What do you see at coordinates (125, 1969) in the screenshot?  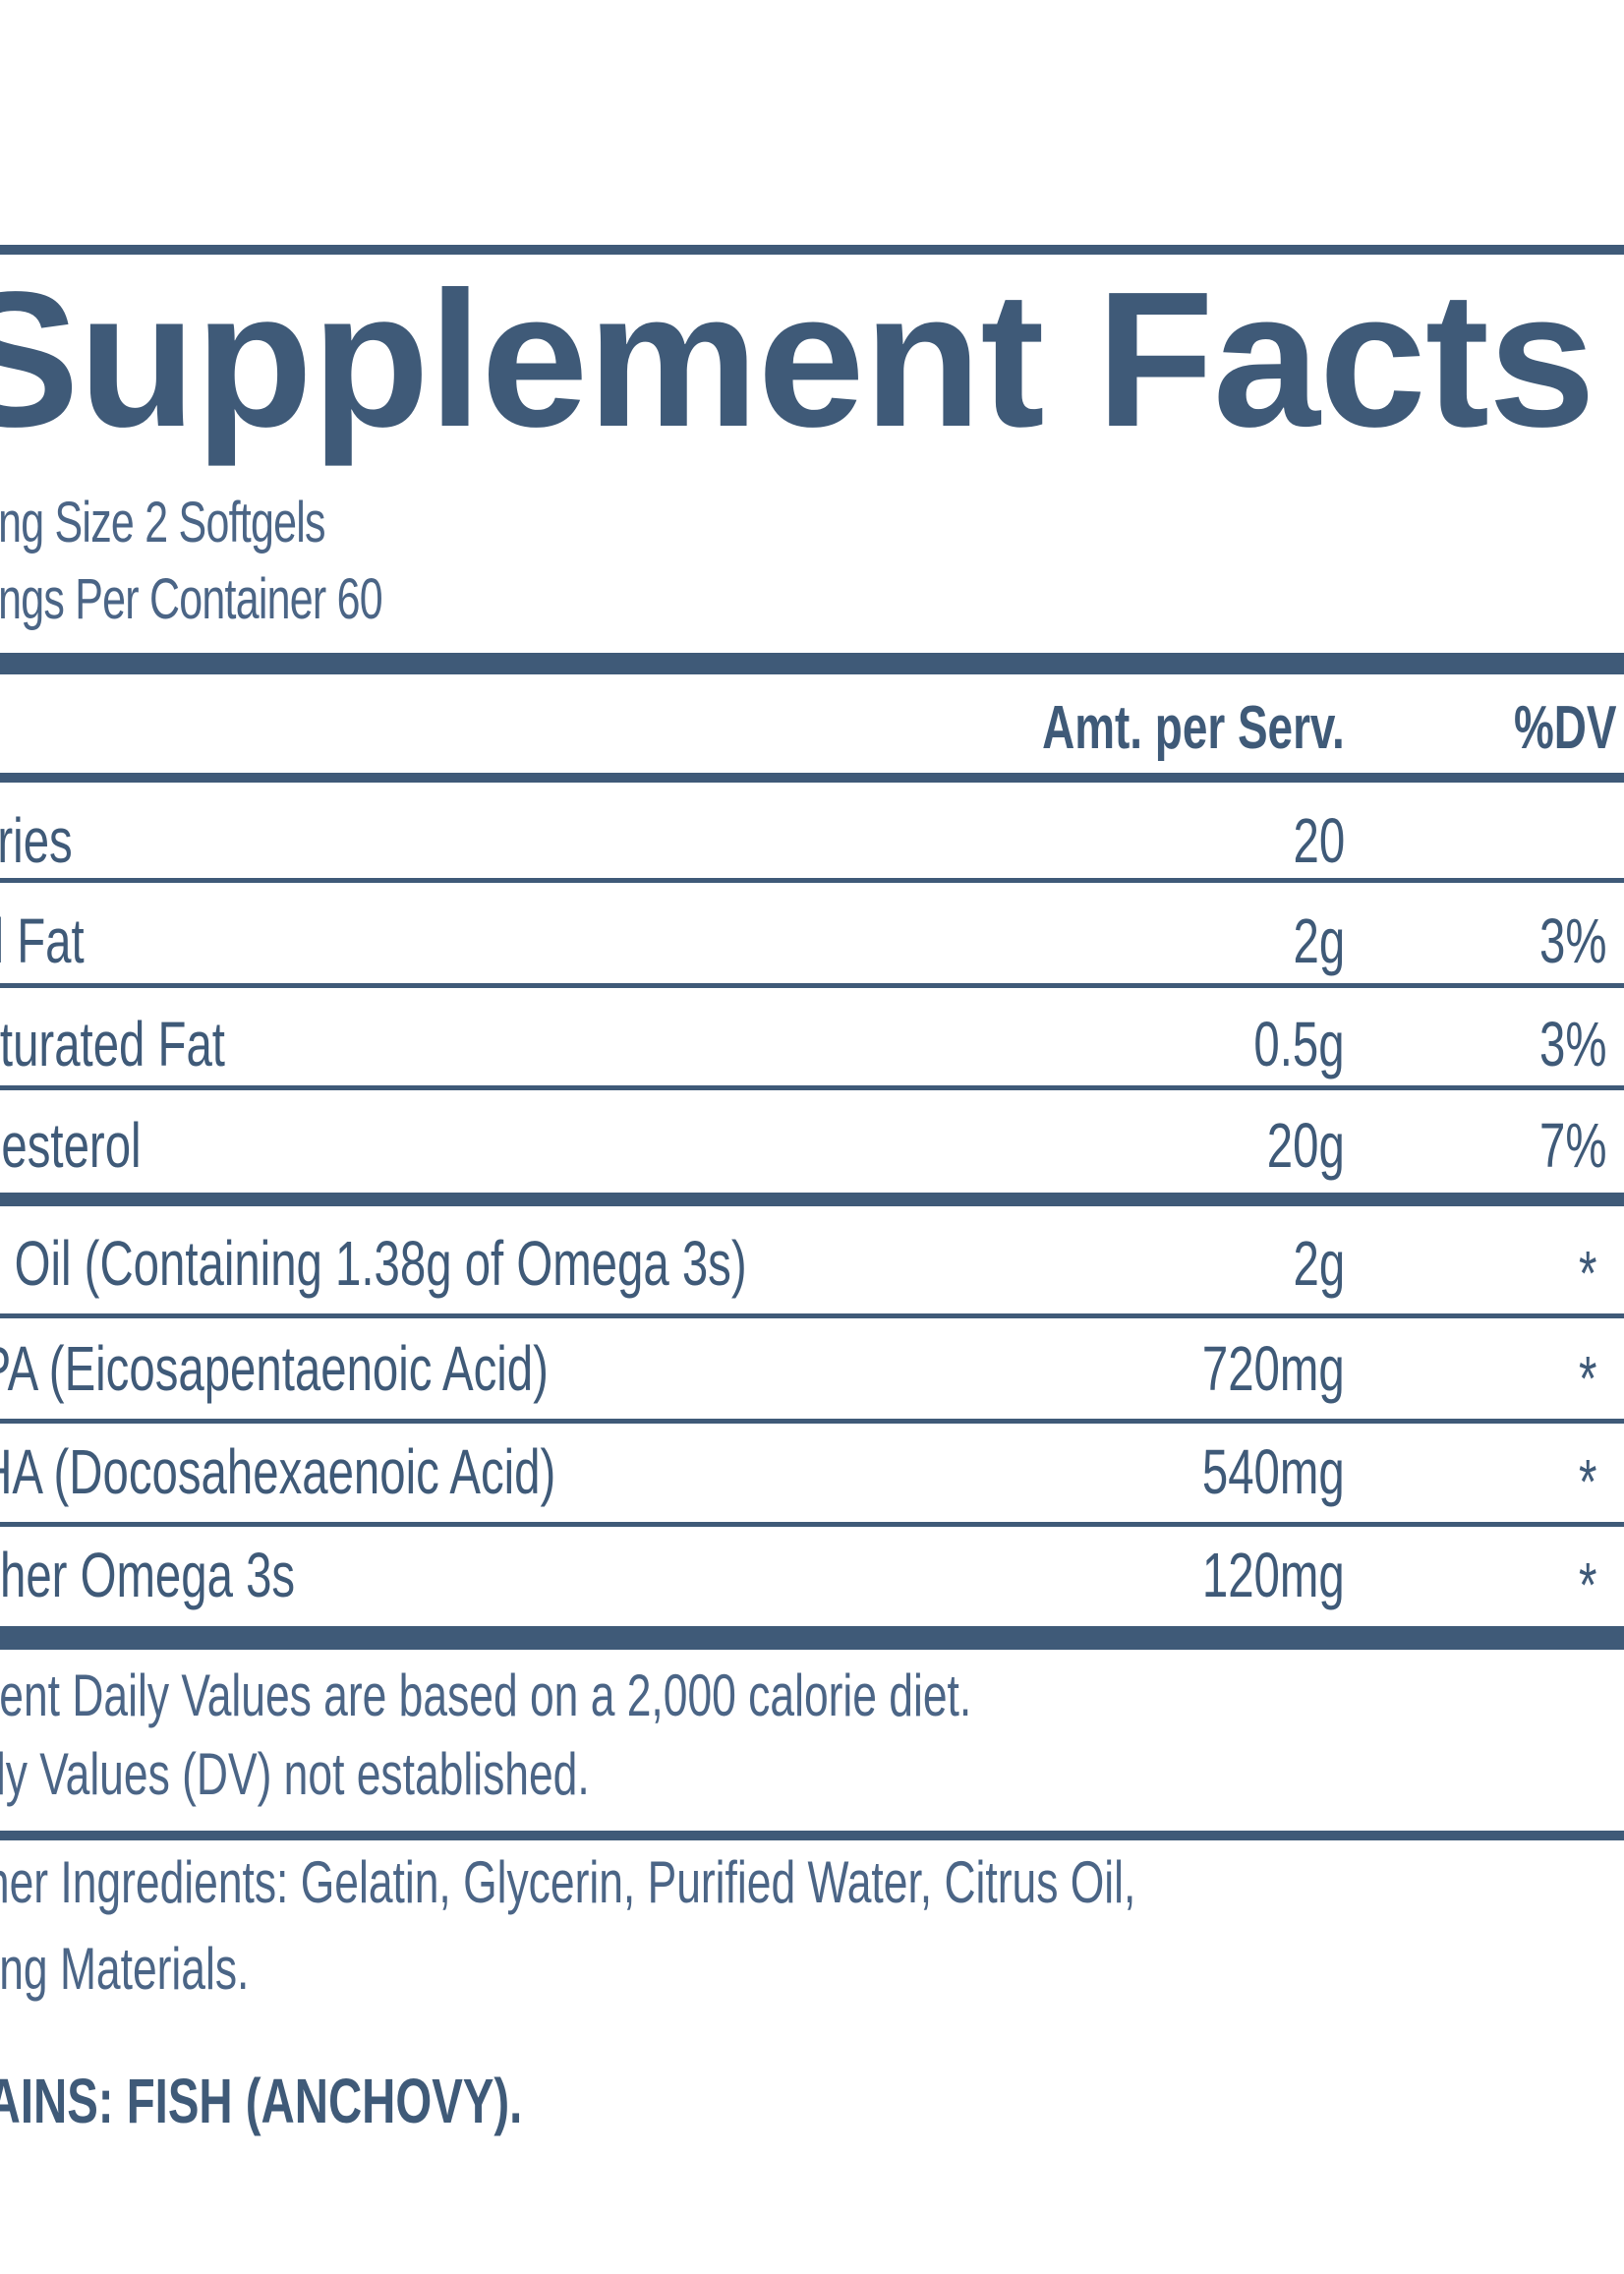 I see `other-ingredients-line2: Flavoring Materials.` at bounding box center [125, 1969].